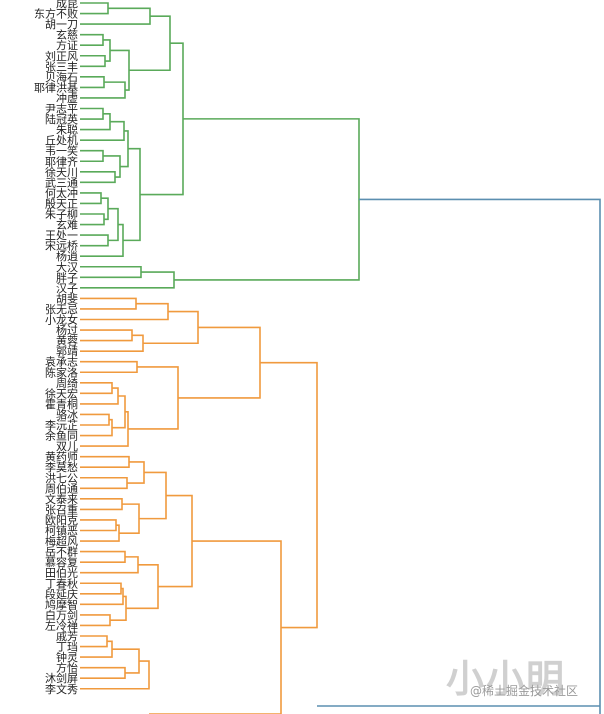  What do you see at coordinates (61, 309) in the screenshot?
I see `leaf-label: 张无忌` at bounding box center [61, 309].